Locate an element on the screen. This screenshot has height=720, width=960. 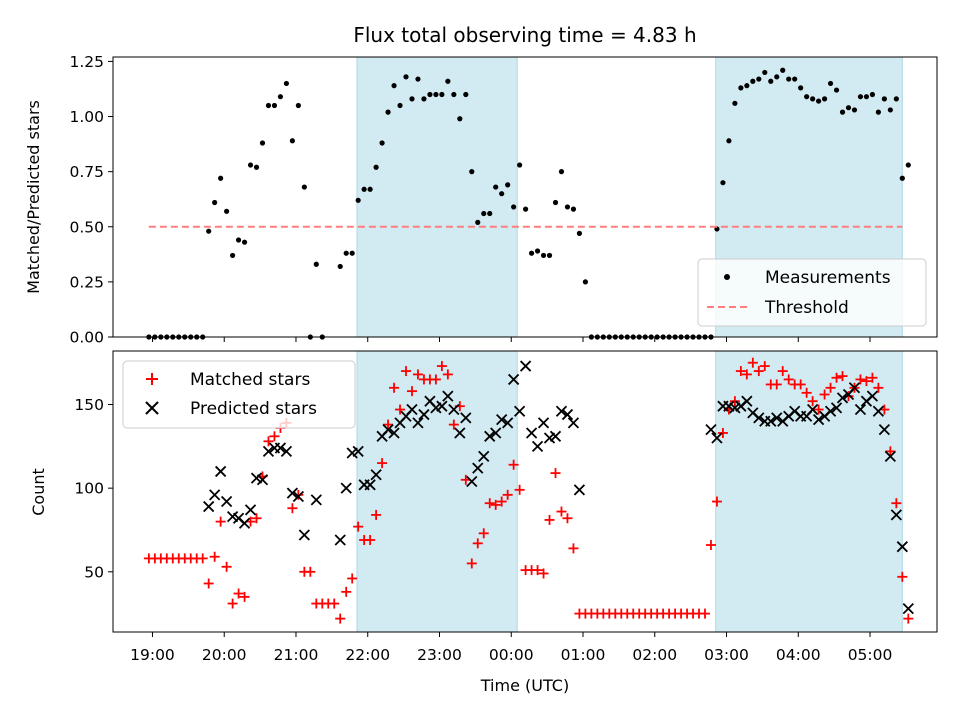
legend-measurements-marker is located at coordinates (727, 277).